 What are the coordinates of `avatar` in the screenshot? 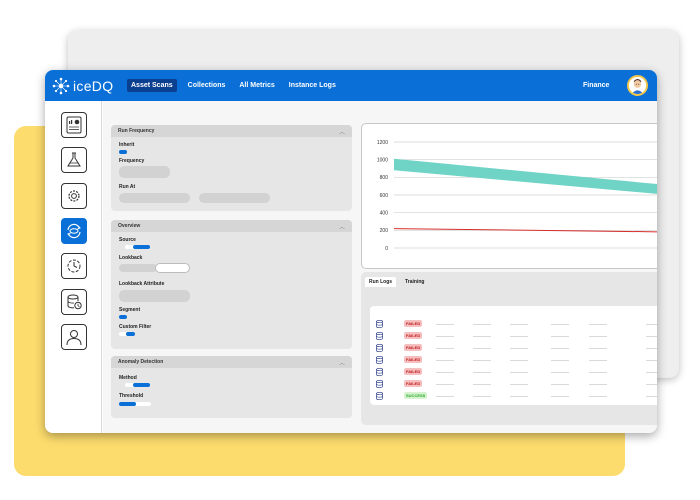 It's located at (637, 85).